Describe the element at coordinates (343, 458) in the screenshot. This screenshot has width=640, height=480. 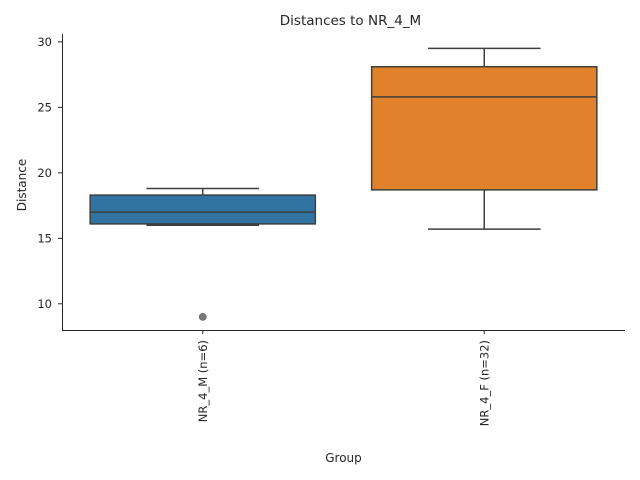
I see `x-axis-label: Group` at that location.